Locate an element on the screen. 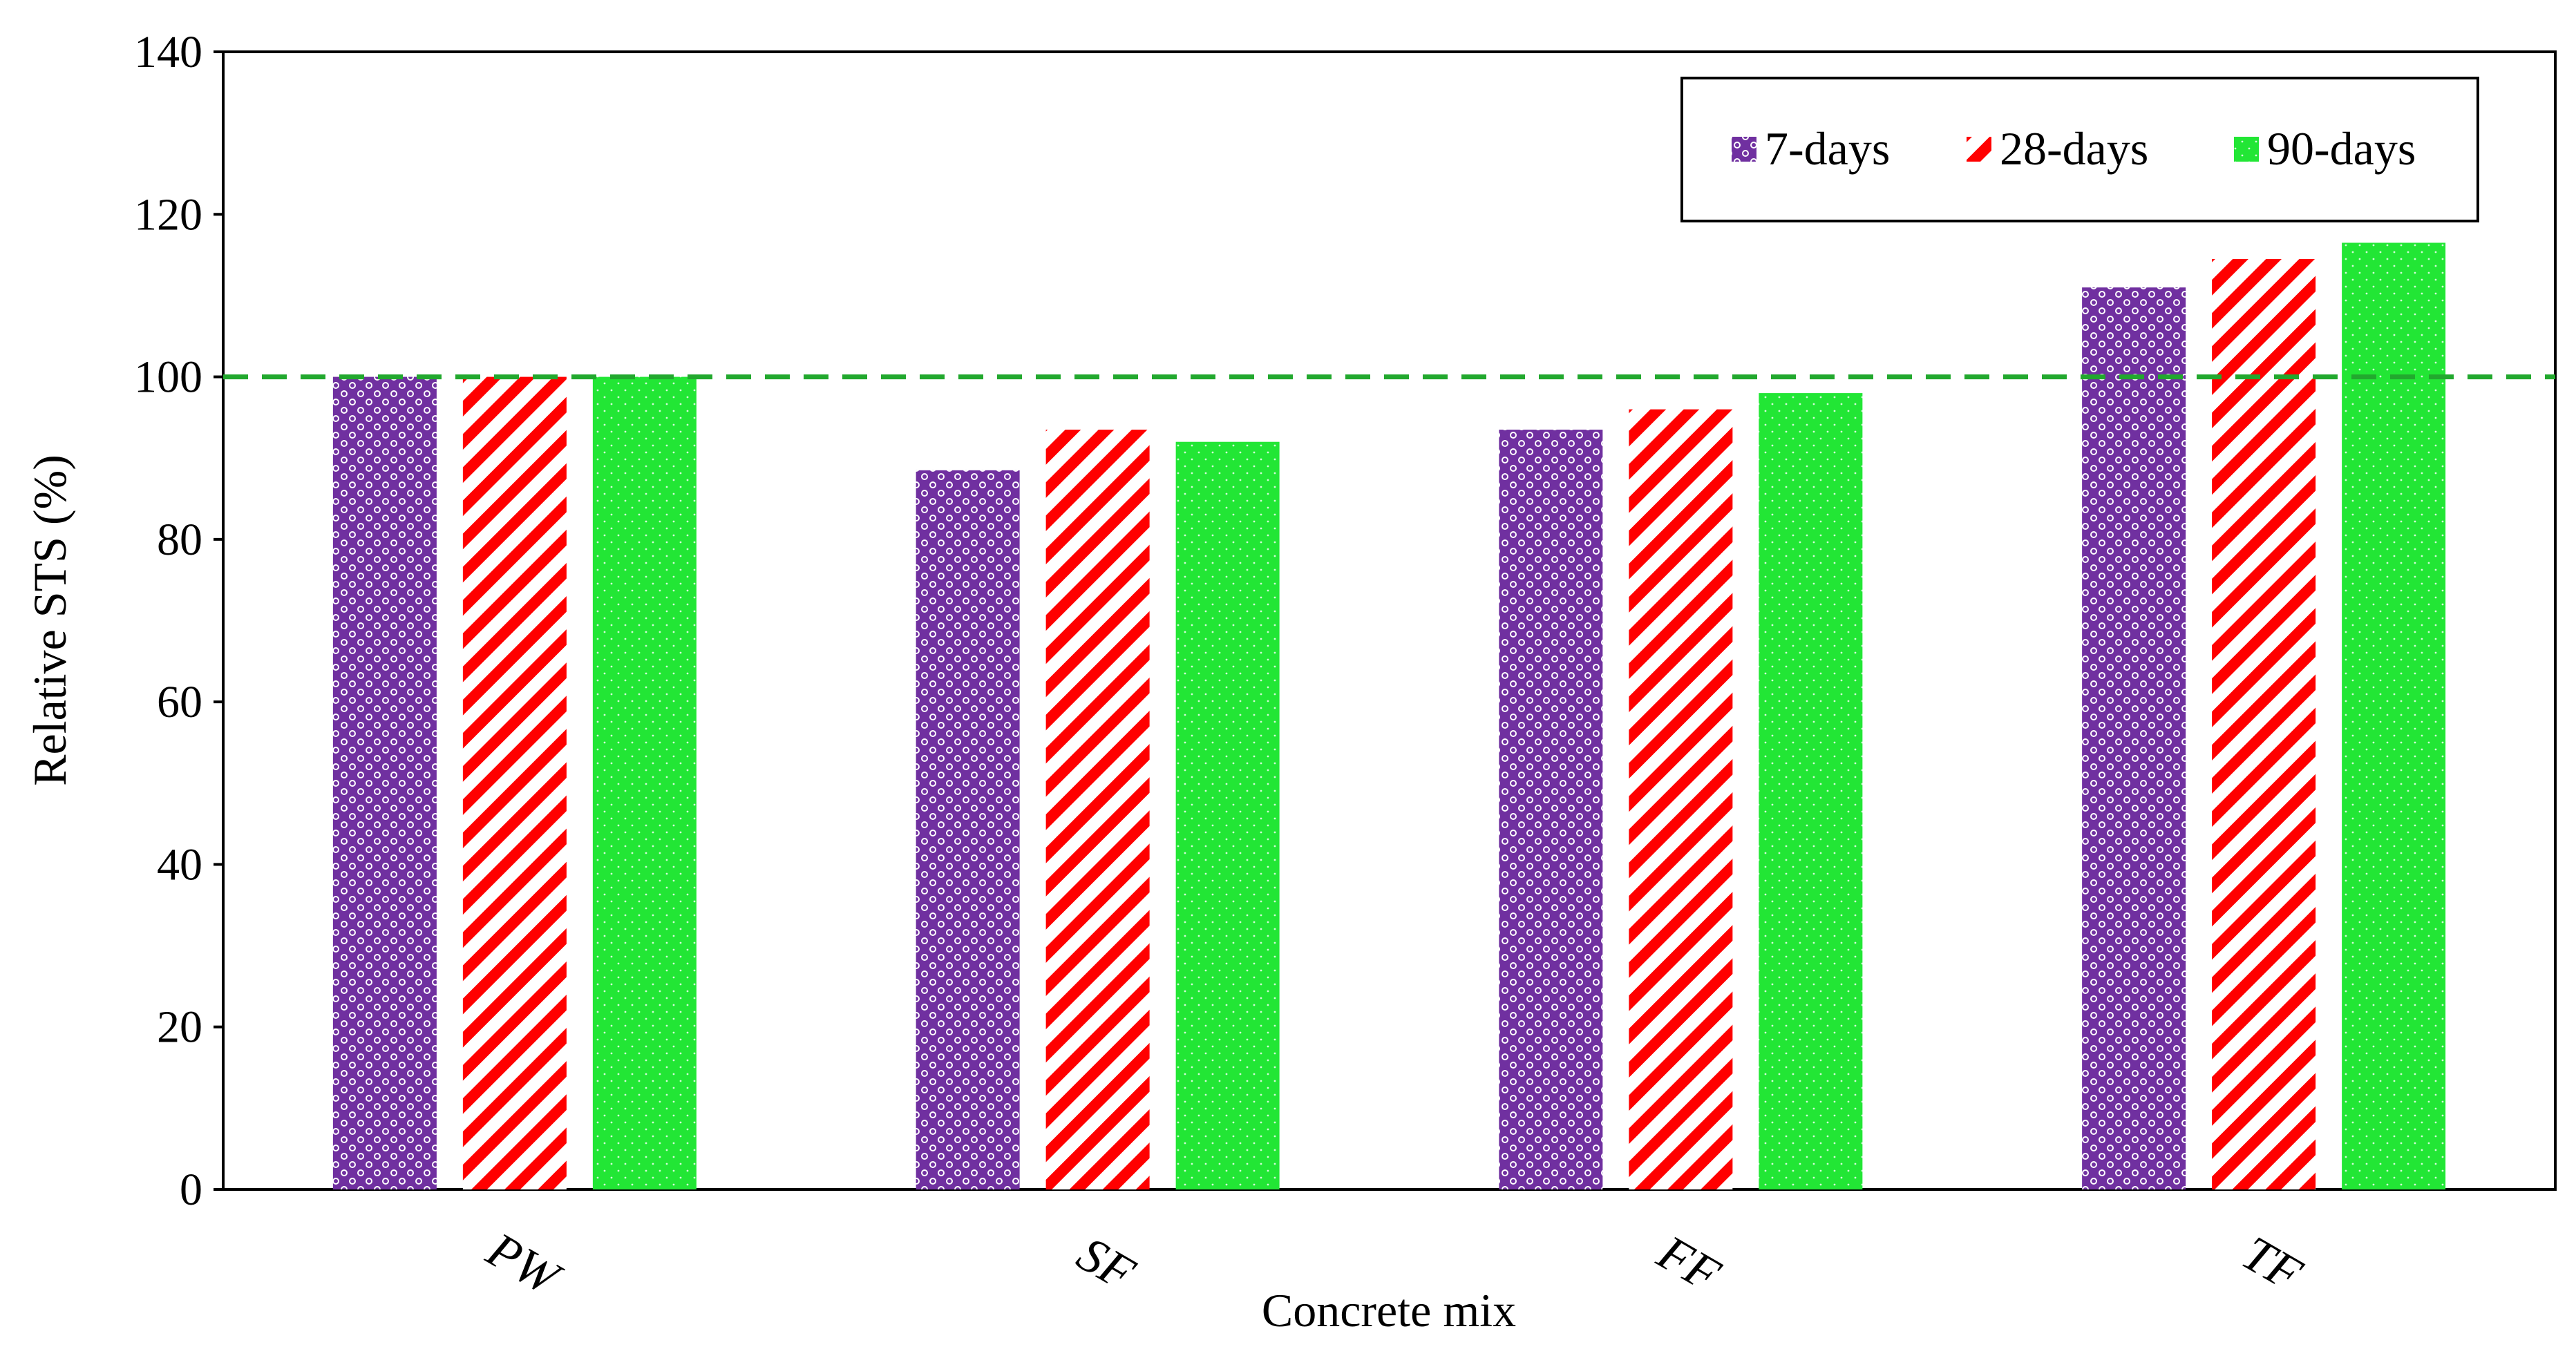 The width and height of the screenshot is (2576, 1349). bar-90-days-FF is located at coordinates (1811, 791).